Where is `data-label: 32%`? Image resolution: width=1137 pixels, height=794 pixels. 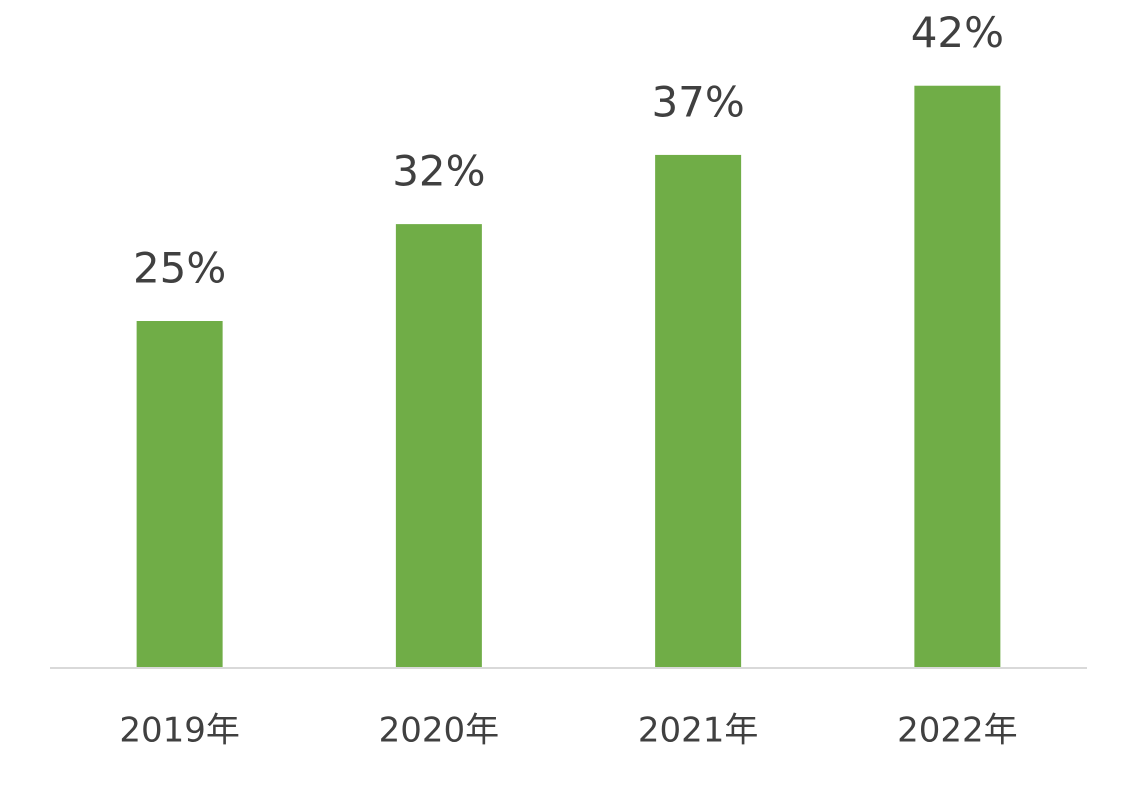 data-label: 32% is located at coordinates (438, 171).